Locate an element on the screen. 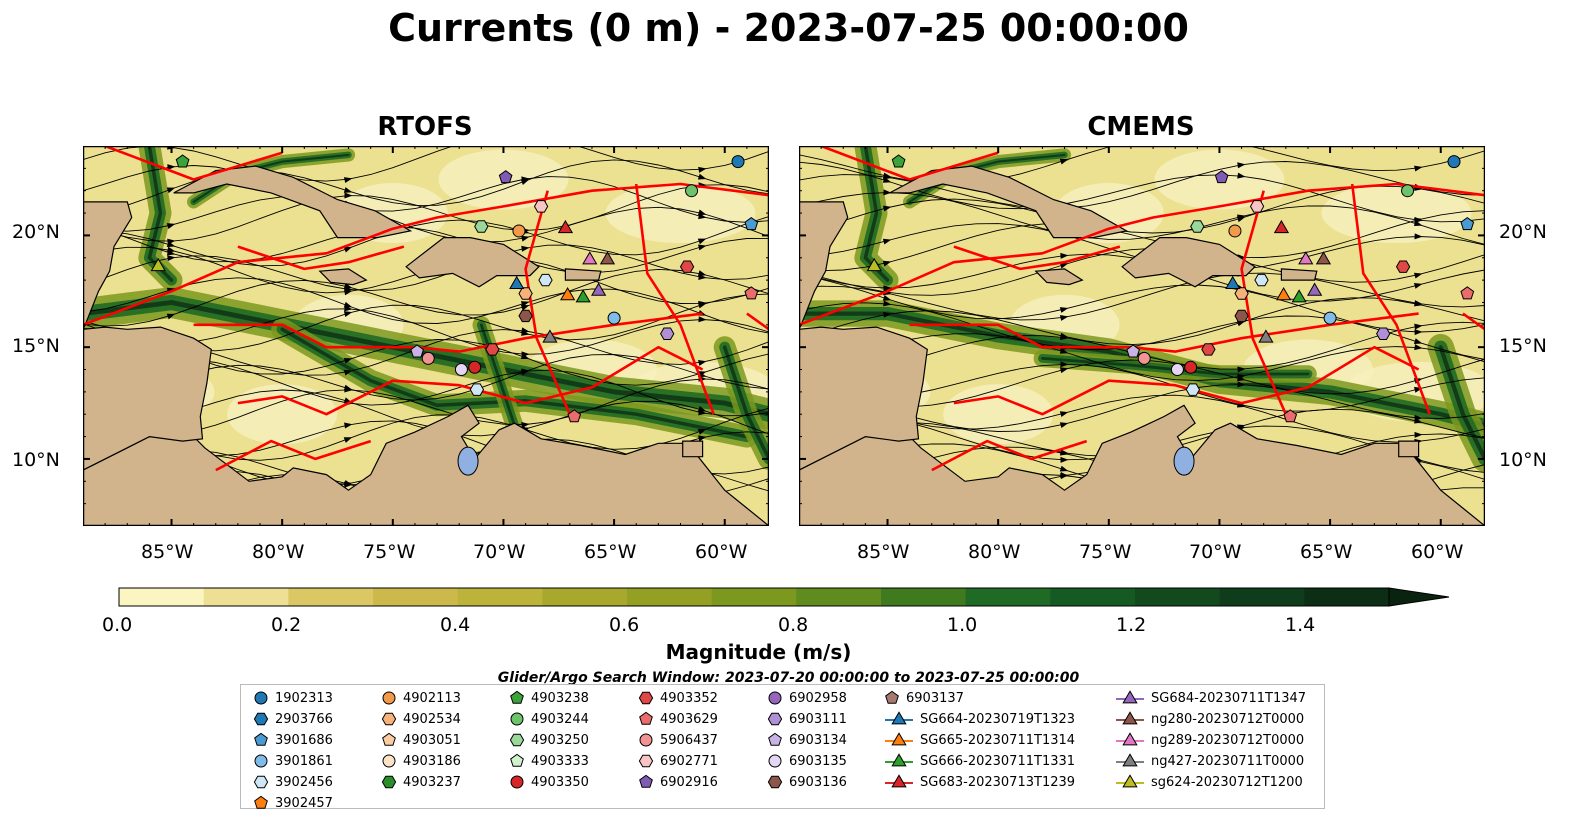 The width and height of the screenshot is (1577, 829). legend-label: 5906437 is located at coordinates (689, 740).